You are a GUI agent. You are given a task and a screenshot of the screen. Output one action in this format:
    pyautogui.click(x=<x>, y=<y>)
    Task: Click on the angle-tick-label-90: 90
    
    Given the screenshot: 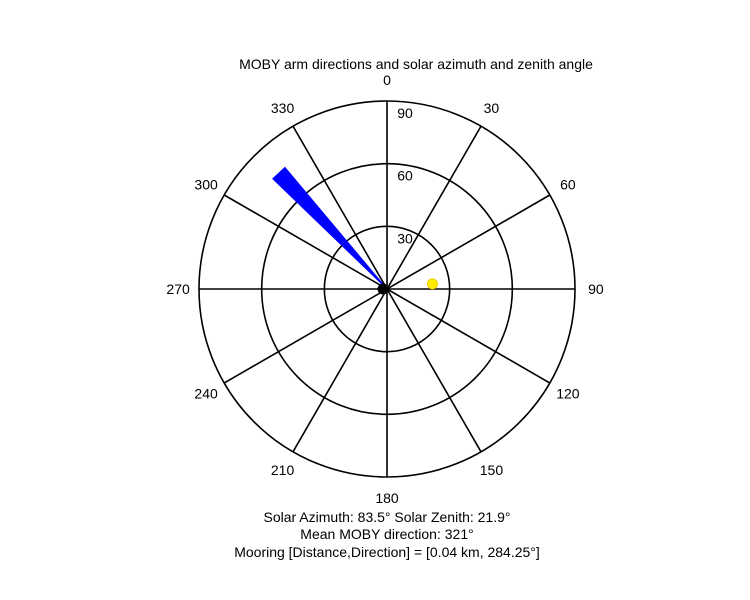 What is the action you would take?
    pyautogui.click(x=596, y=289)
    